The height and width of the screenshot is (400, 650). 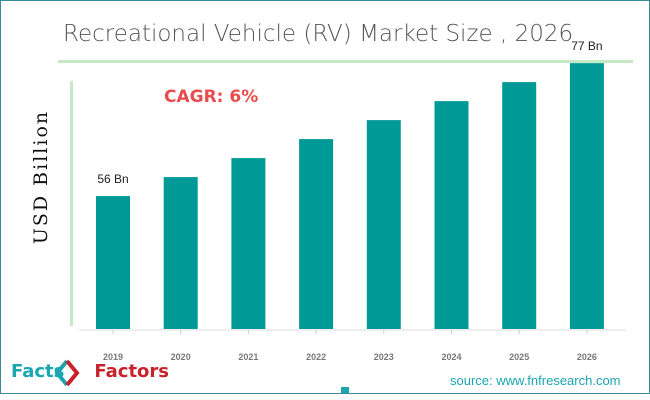 I want to click on legend-marker, so click(x=345, y=390).